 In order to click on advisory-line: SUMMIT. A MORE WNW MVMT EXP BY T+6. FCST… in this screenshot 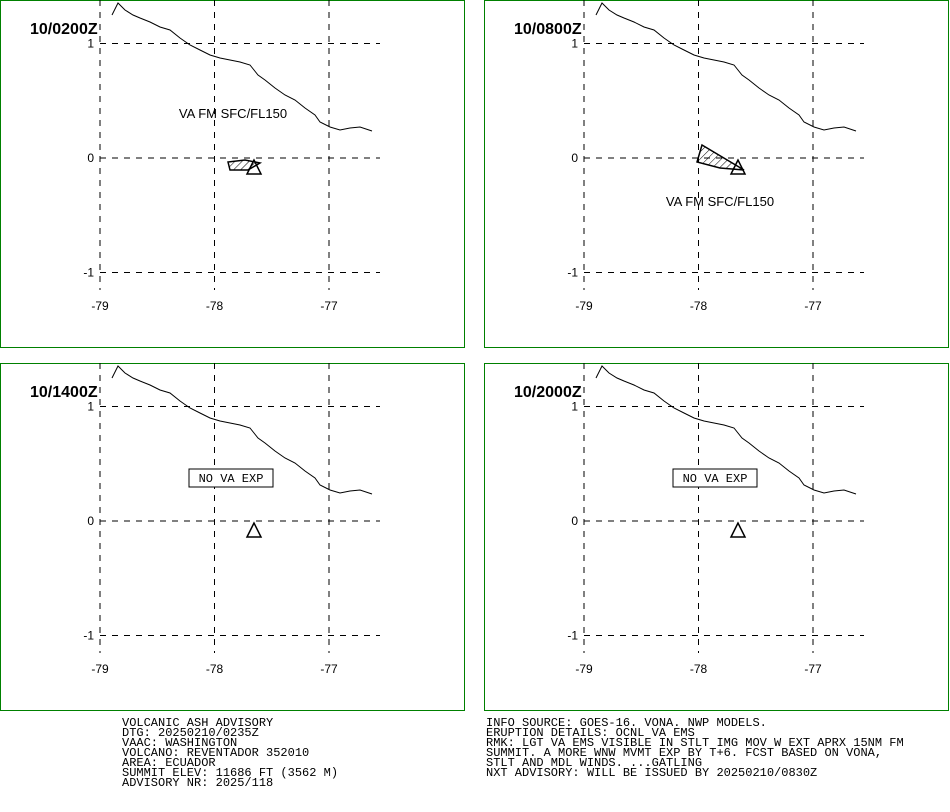, I will do `click(684, 753)`.